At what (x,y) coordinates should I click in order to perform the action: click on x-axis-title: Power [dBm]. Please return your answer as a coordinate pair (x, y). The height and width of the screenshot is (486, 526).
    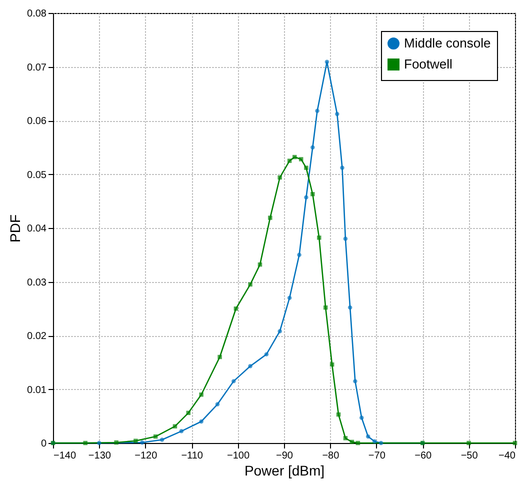
    Looking at the image, I should click on (284, 470).